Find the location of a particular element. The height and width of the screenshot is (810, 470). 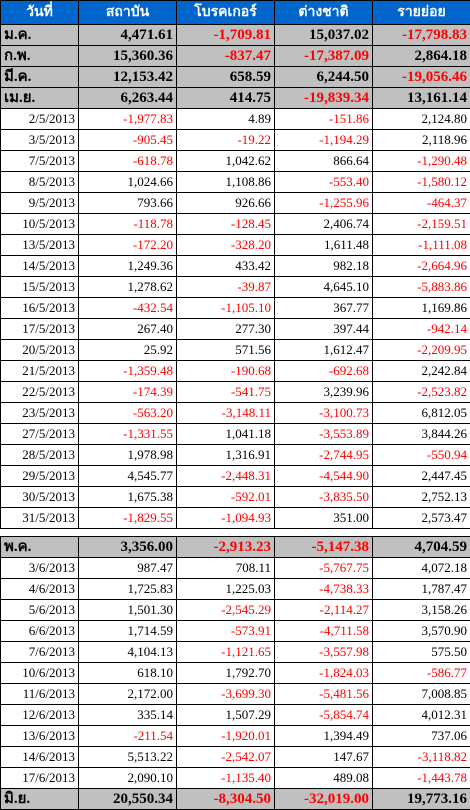

row-date: 23/5/2013 is located at coordinates (40, 413).